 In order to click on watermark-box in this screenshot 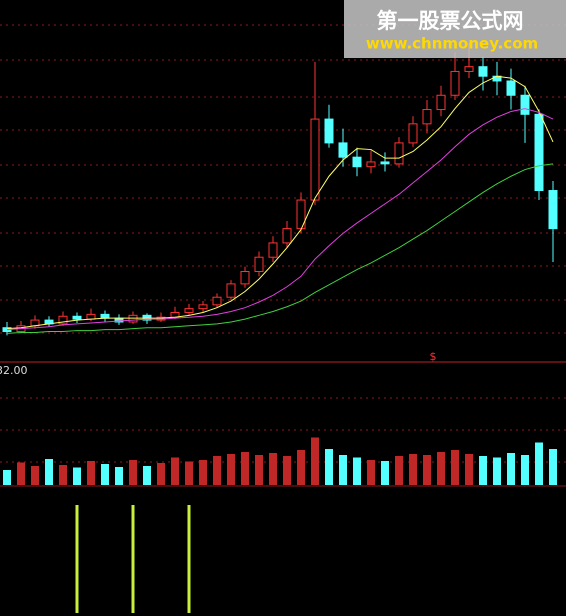, I will do `click(455, 29)`.